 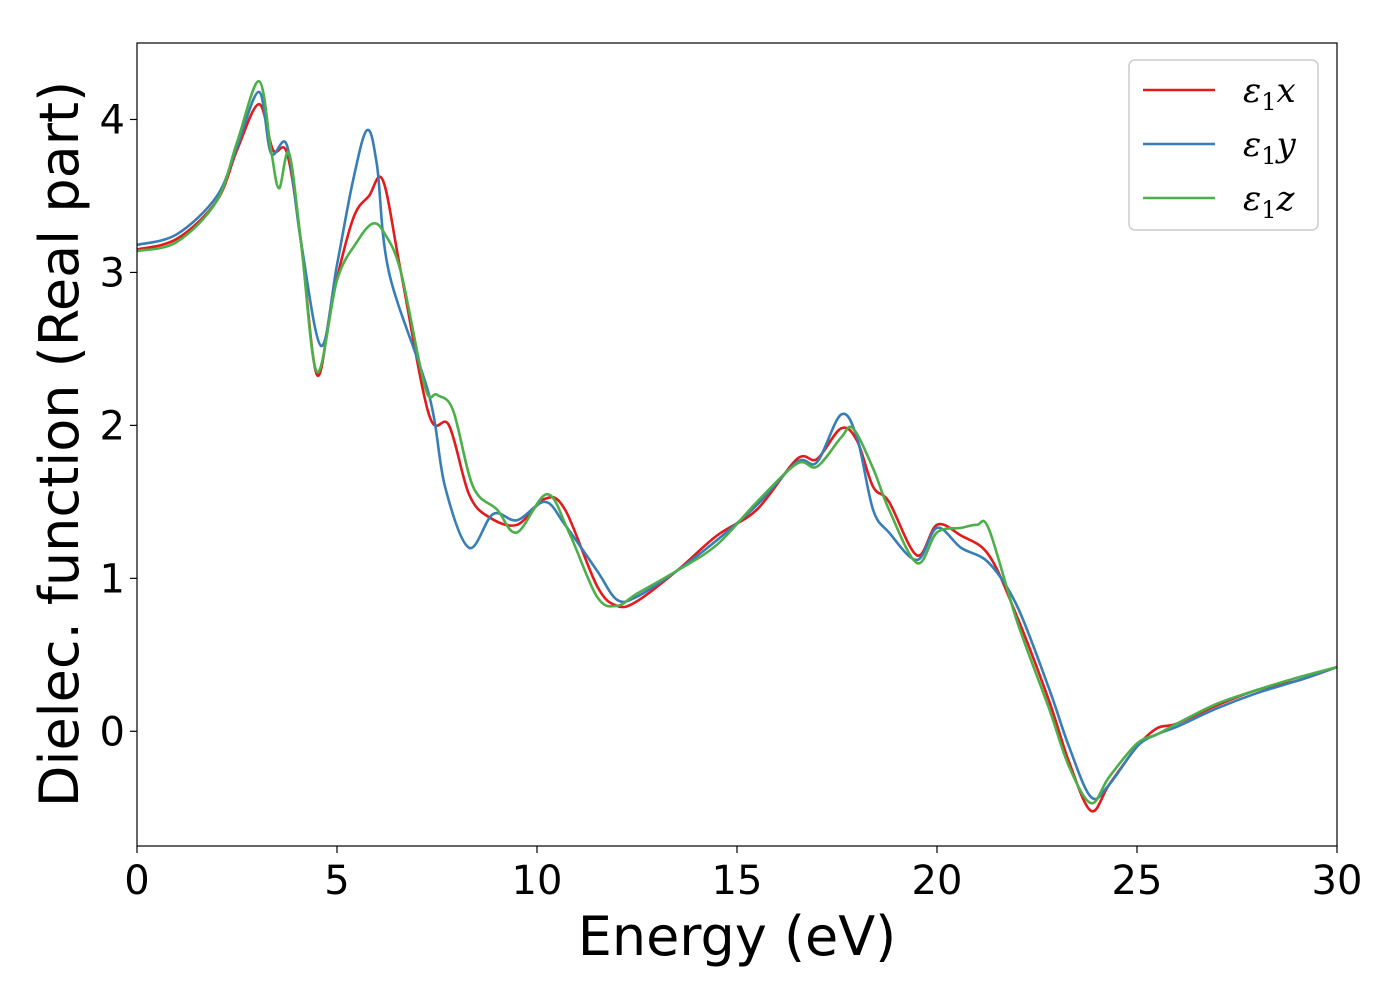 What do you see at coordinates (1269, 201) in the screenshot?
I see `legend-label-z: ε1z` at bounding box center [1269, 201].